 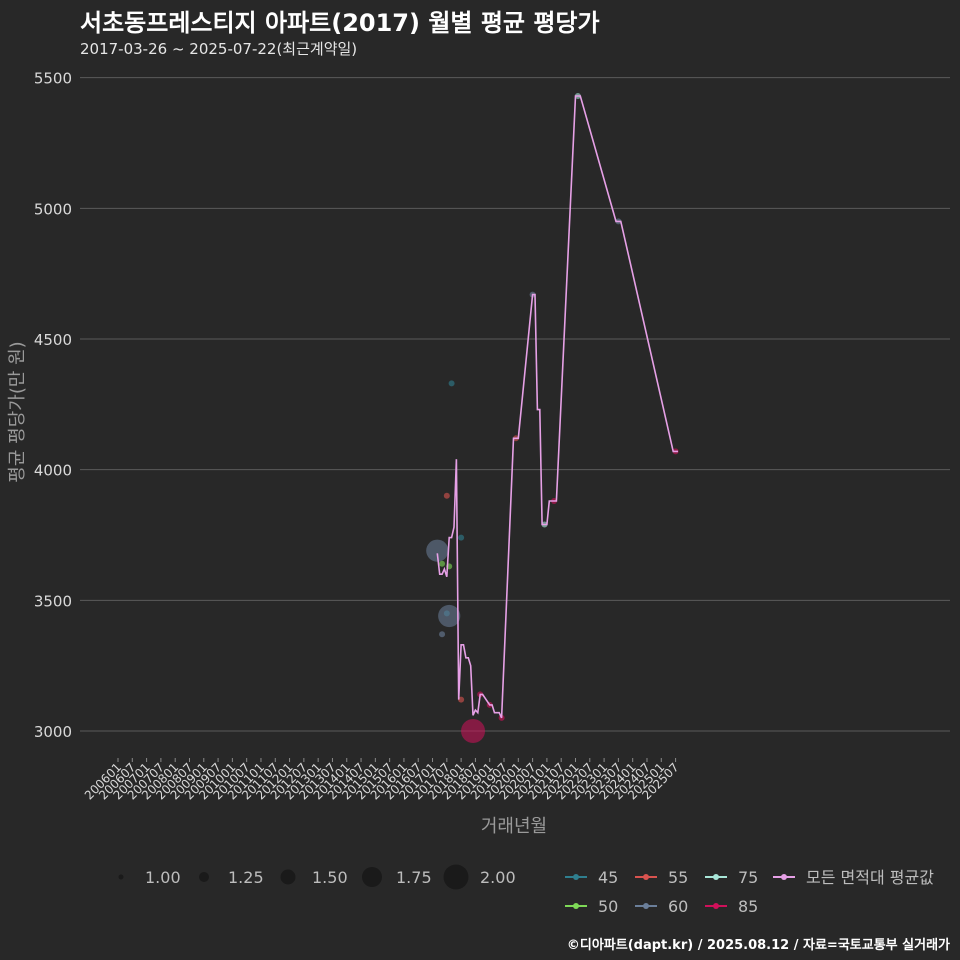 What do you see at coordinates (678, 877) in the screenshot?
I see `color-legend-label: 55` at bounding box center [678, 877].